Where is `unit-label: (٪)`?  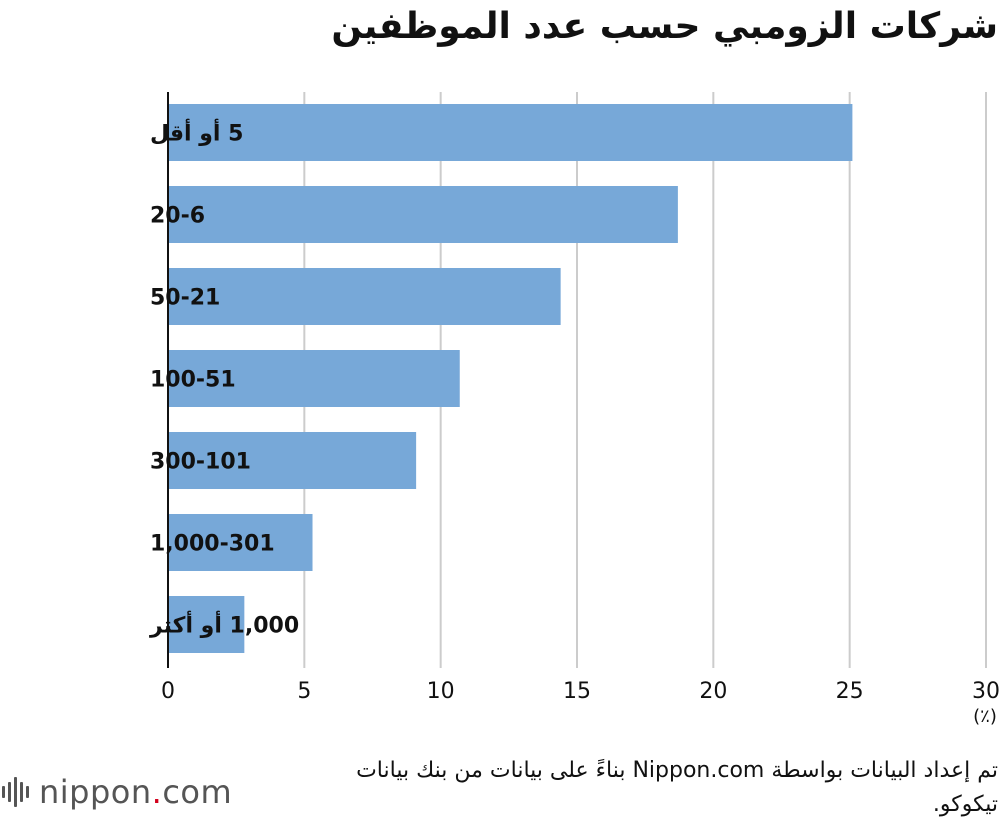
unit-label: (٪) is located at coordinates (985, 716).